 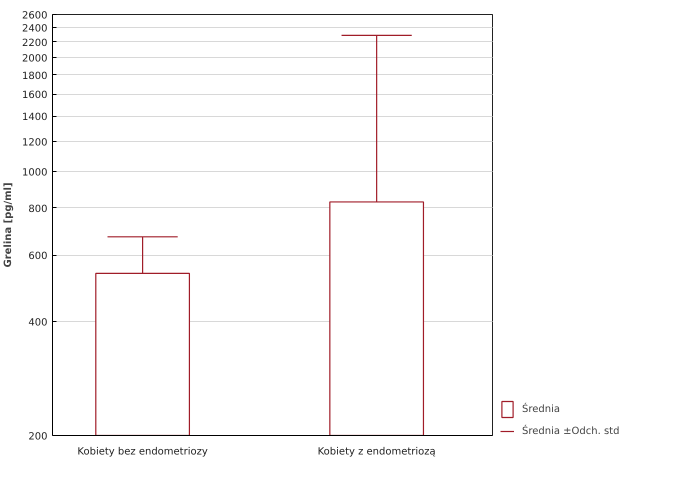 What do you see at coordinates (142, 452) in the screenshot?
I see `x-tick-label: Kobiety bez endometriozy` at bounding box center [142, 452].